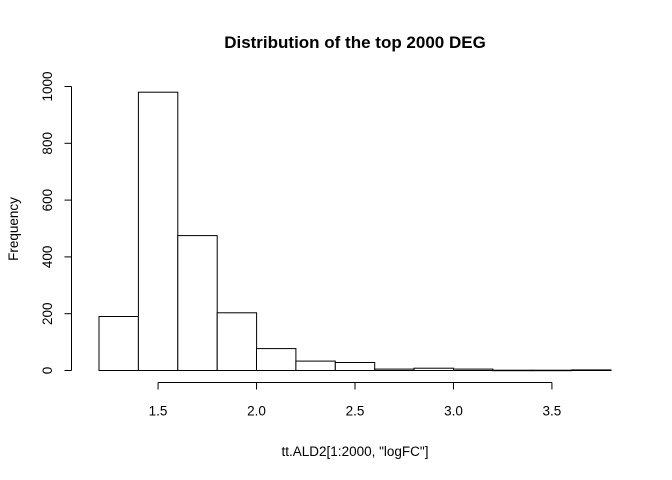 The width and height of the screenshot is (672, 480). I want to click on x-axis: 1.5 2.0 2.5 3.0 3.5, so click(355, 400).